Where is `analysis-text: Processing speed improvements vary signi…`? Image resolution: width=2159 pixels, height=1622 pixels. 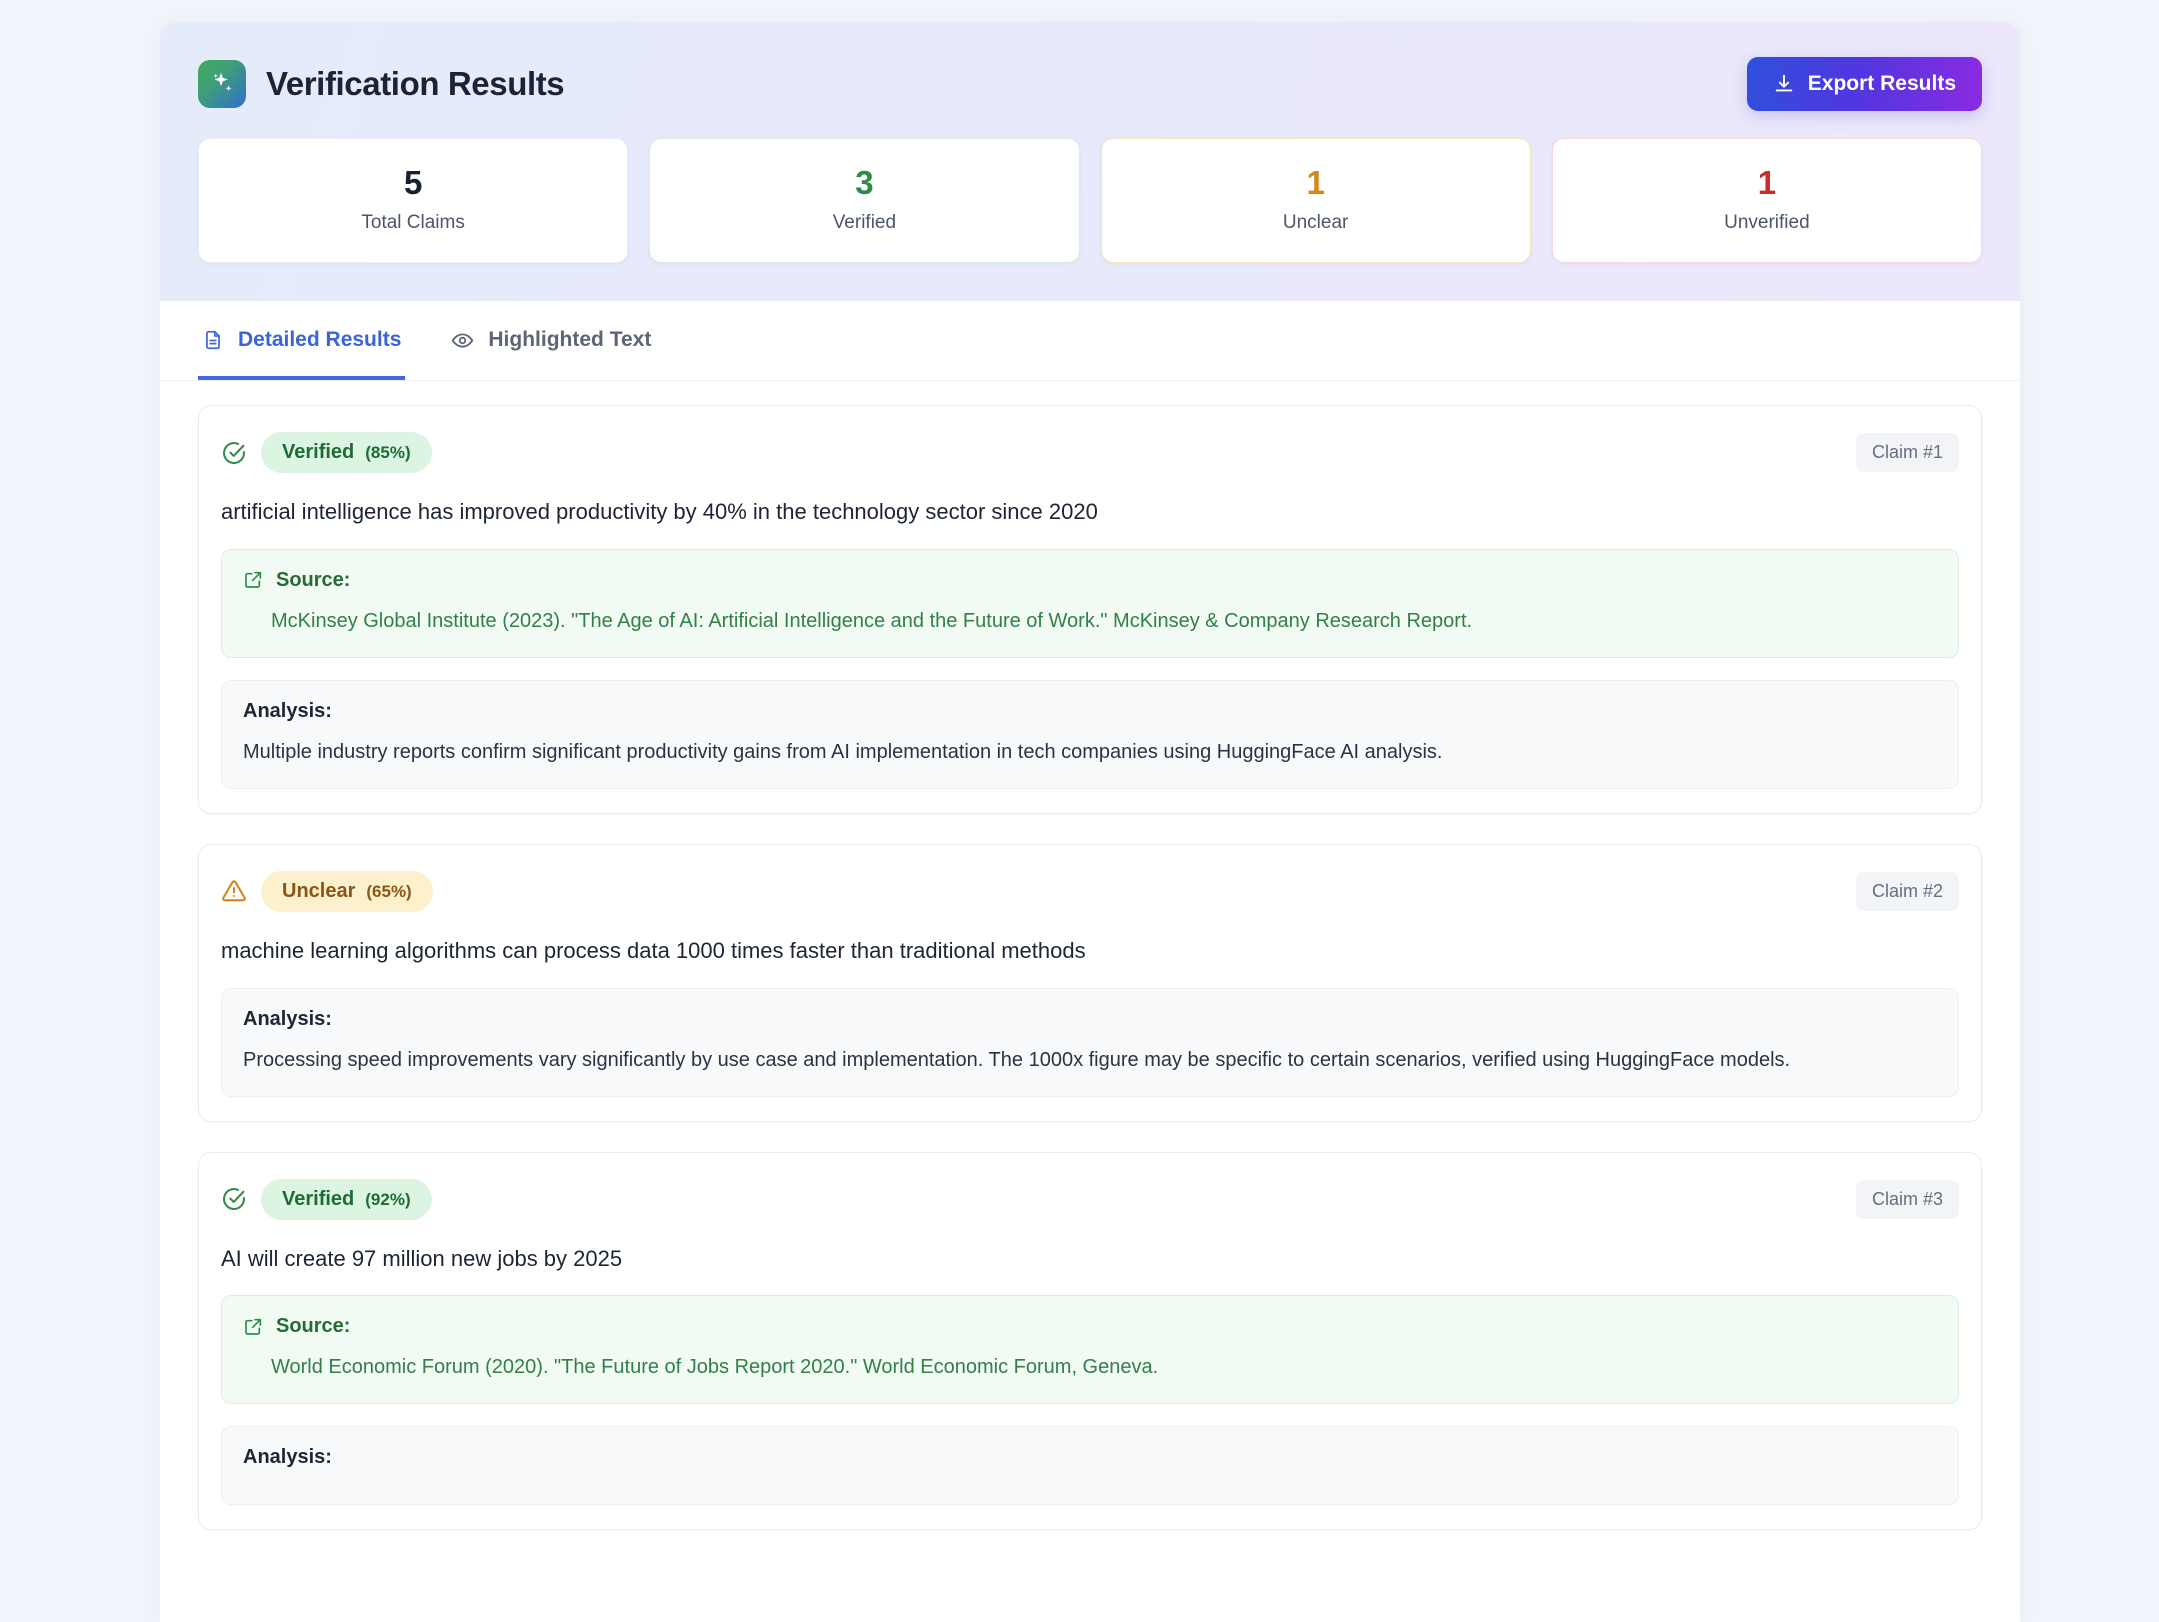
analysis-text: Processing speed improvements vary signi… is located at coordinates (1017, 1059).